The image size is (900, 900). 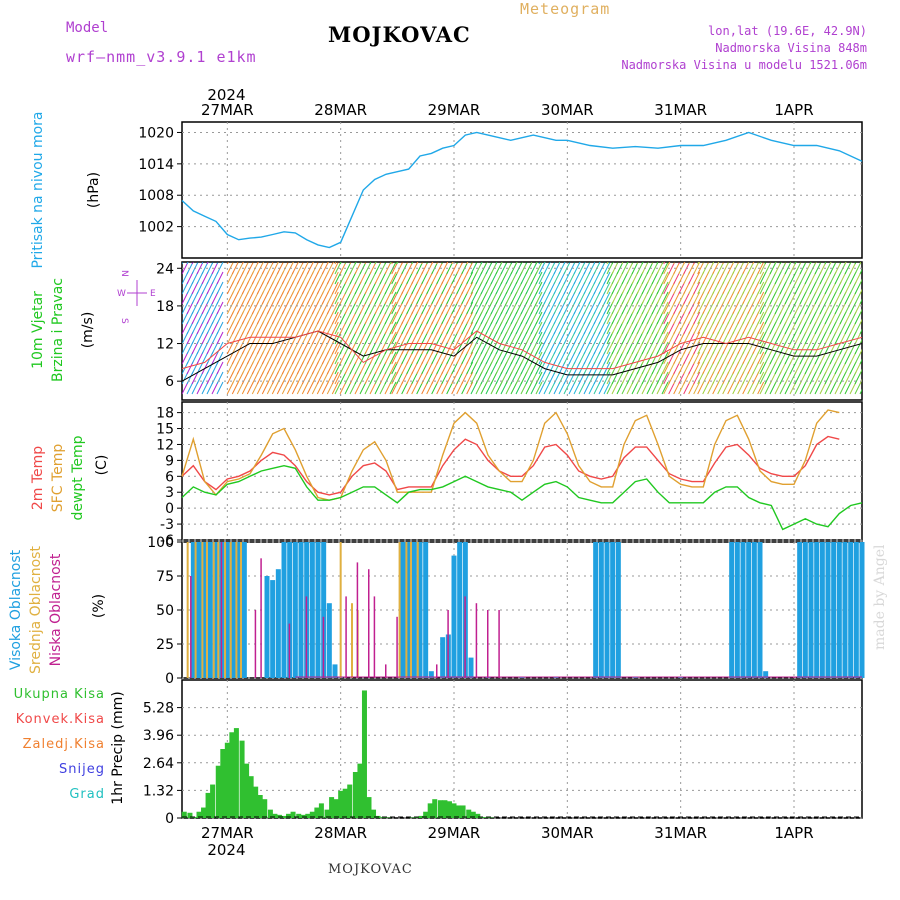 I want to click on pressure-unit: (hPa), so click(x=94, y=190).